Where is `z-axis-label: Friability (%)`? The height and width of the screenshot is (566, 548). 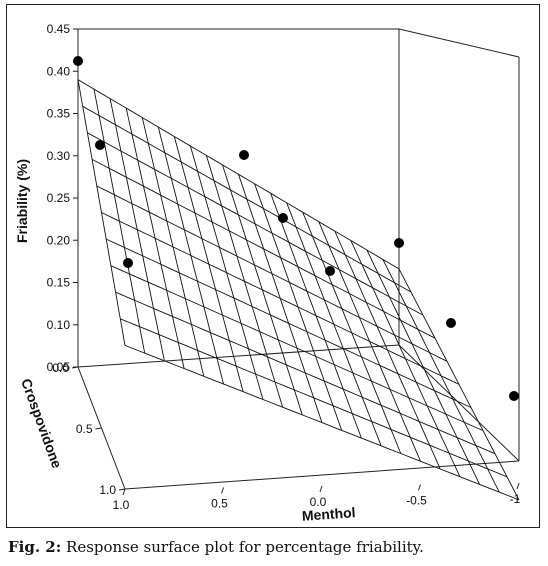
z-axis-label: Friability (%) is located at coordinates (22, 201).